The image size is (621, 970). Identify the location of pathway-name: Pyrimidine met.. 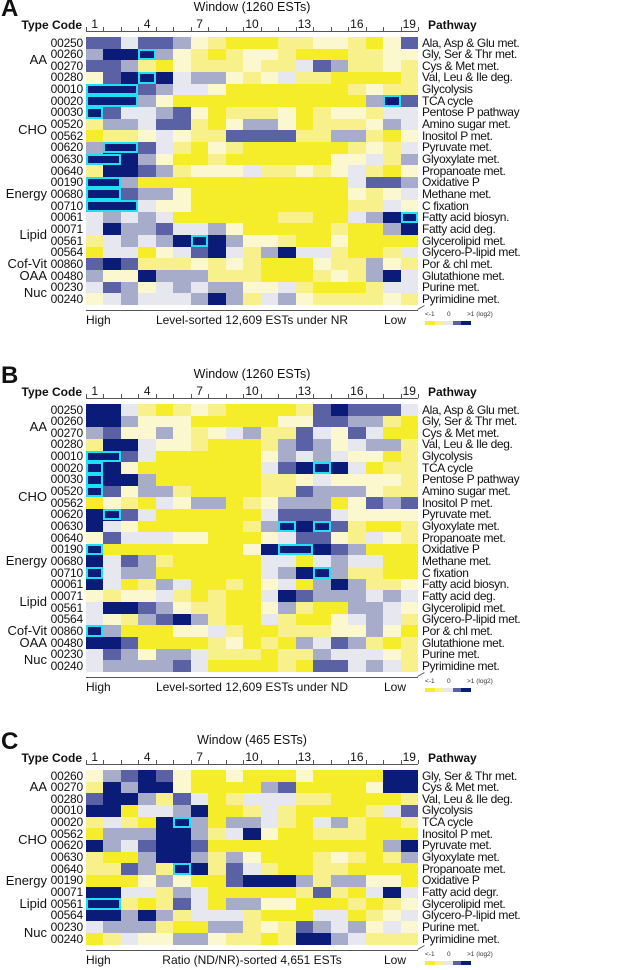
(461, 298).